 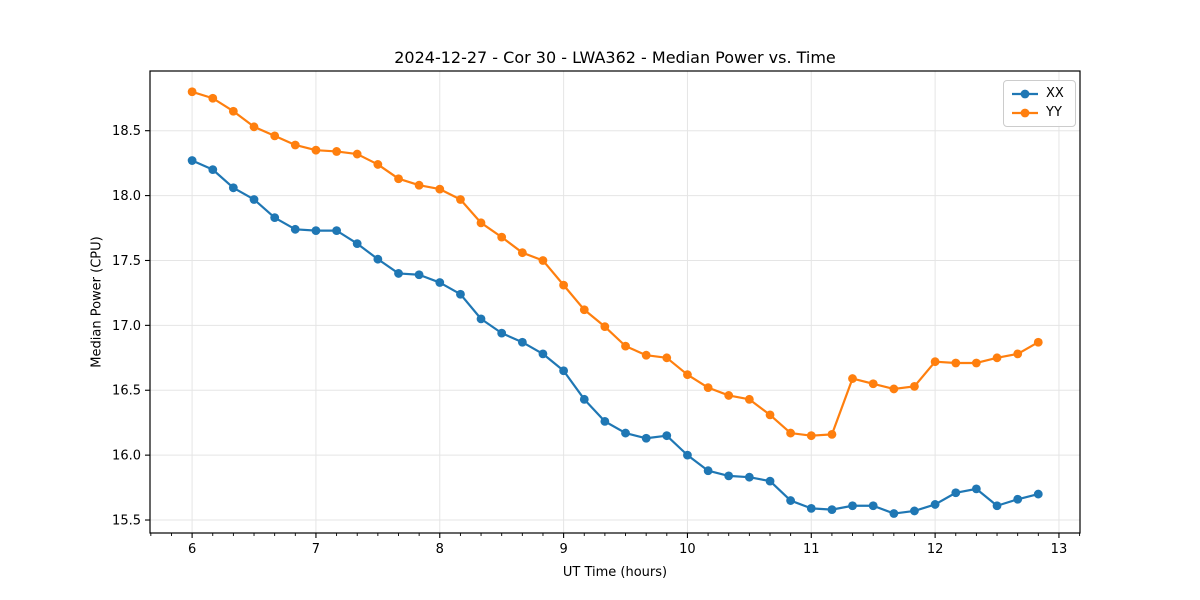 What do you see at coordinates (126, 196) in the screenshot?
I see `svg-text: 18.0` at bounding box center [126, 196].